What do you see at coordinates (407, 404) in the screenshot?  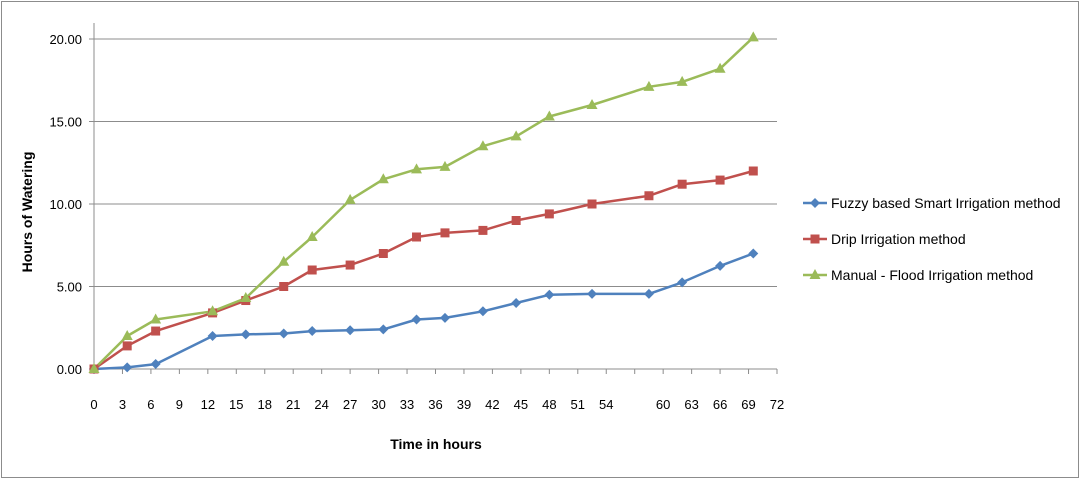 I see `x-tick-label: 33` at bounding box center [407, 404].